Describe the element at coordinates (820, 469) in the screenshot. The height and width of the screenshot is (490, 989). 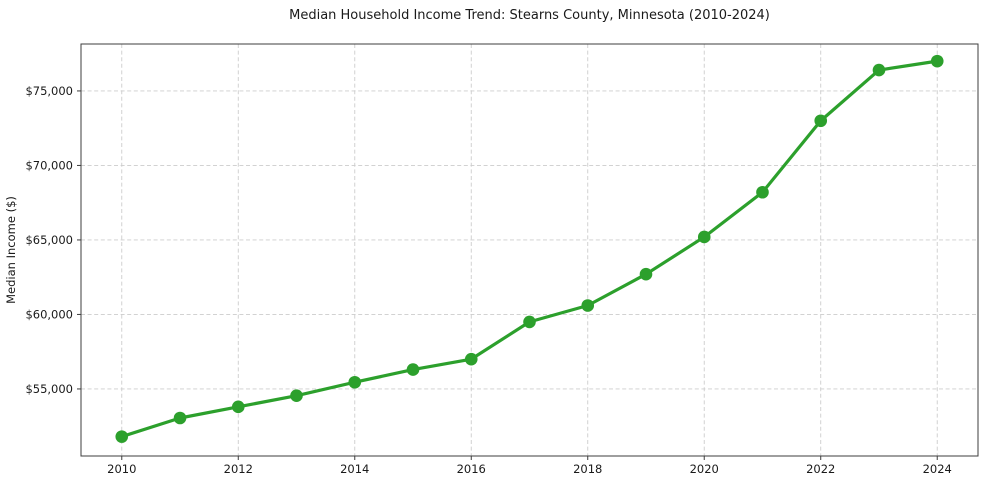
I see `x-tick-label: 2022` at that location.